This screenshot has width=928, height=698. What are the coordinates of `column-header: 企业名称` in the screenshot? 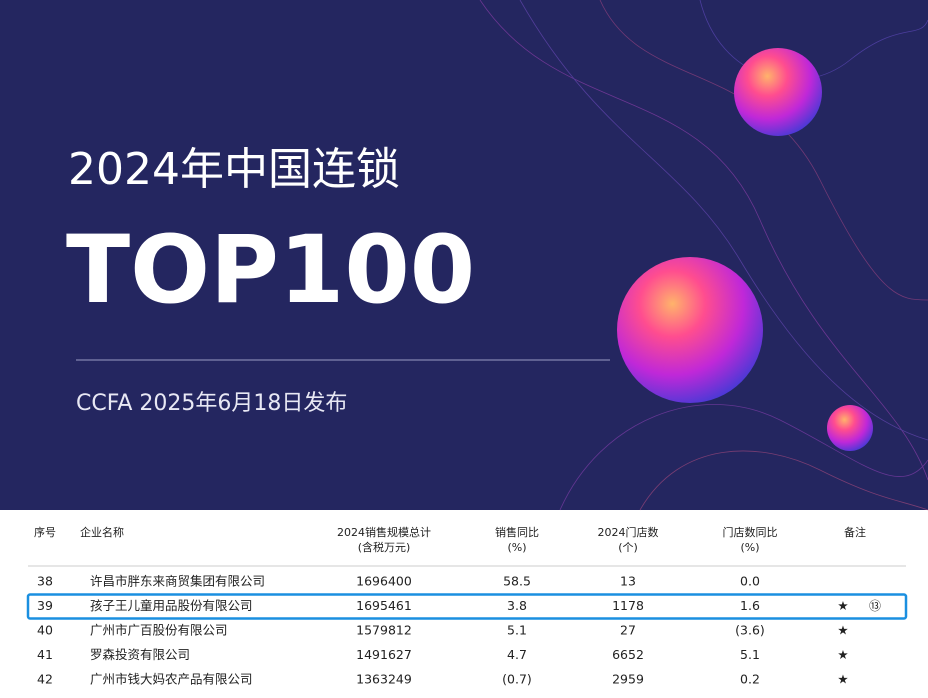 It's located at (102, 532).